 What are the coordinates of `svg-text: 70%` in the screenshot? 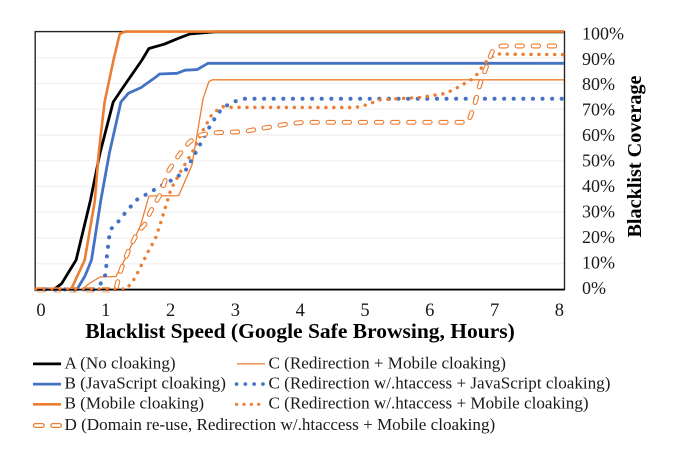 It's located at (598, 110).